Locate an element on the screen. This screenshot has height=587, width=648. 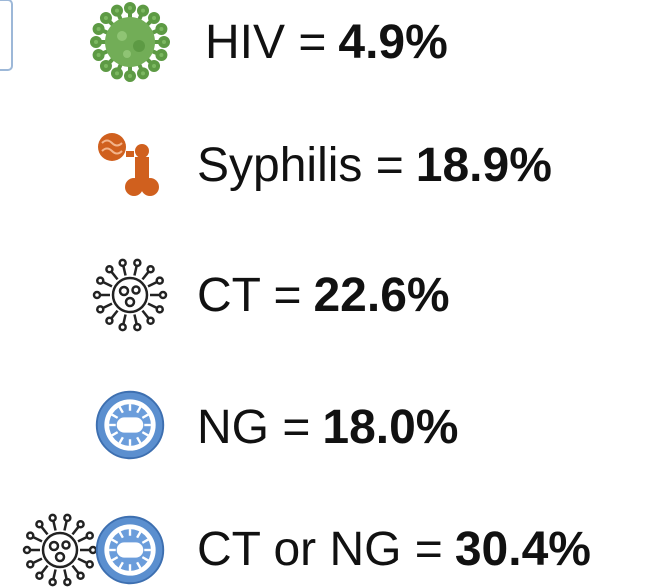
syphilis-icon is located at coordinates (128, 164).